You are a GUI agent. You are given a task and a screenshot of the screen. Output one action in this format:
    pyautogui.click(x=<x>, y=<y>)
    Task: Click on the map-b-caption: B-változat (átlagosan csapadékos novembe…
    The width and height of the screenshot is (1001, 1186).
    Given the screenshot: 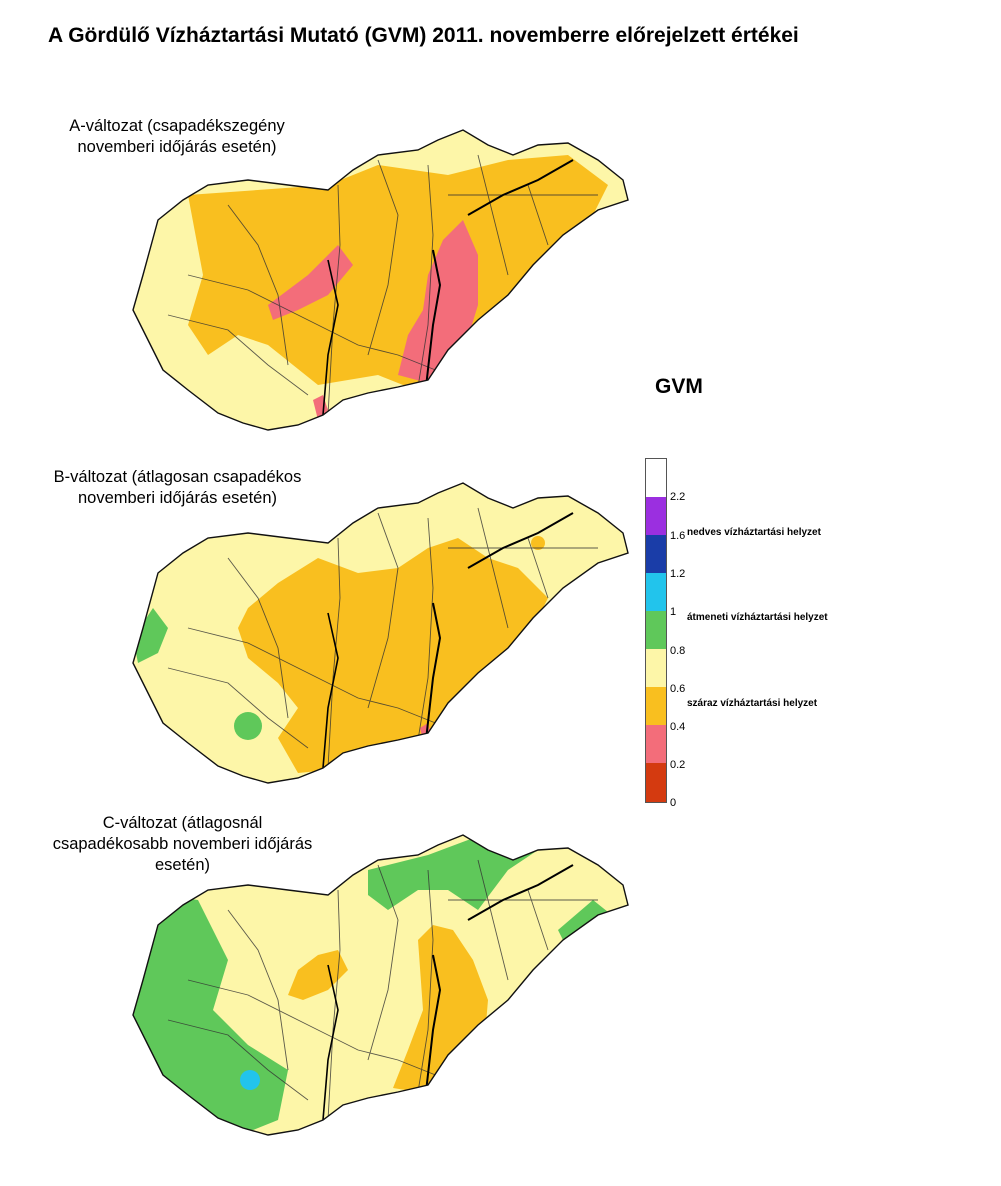 What is the action you would take?
    pyautogui.click(x=177, y=488)
    